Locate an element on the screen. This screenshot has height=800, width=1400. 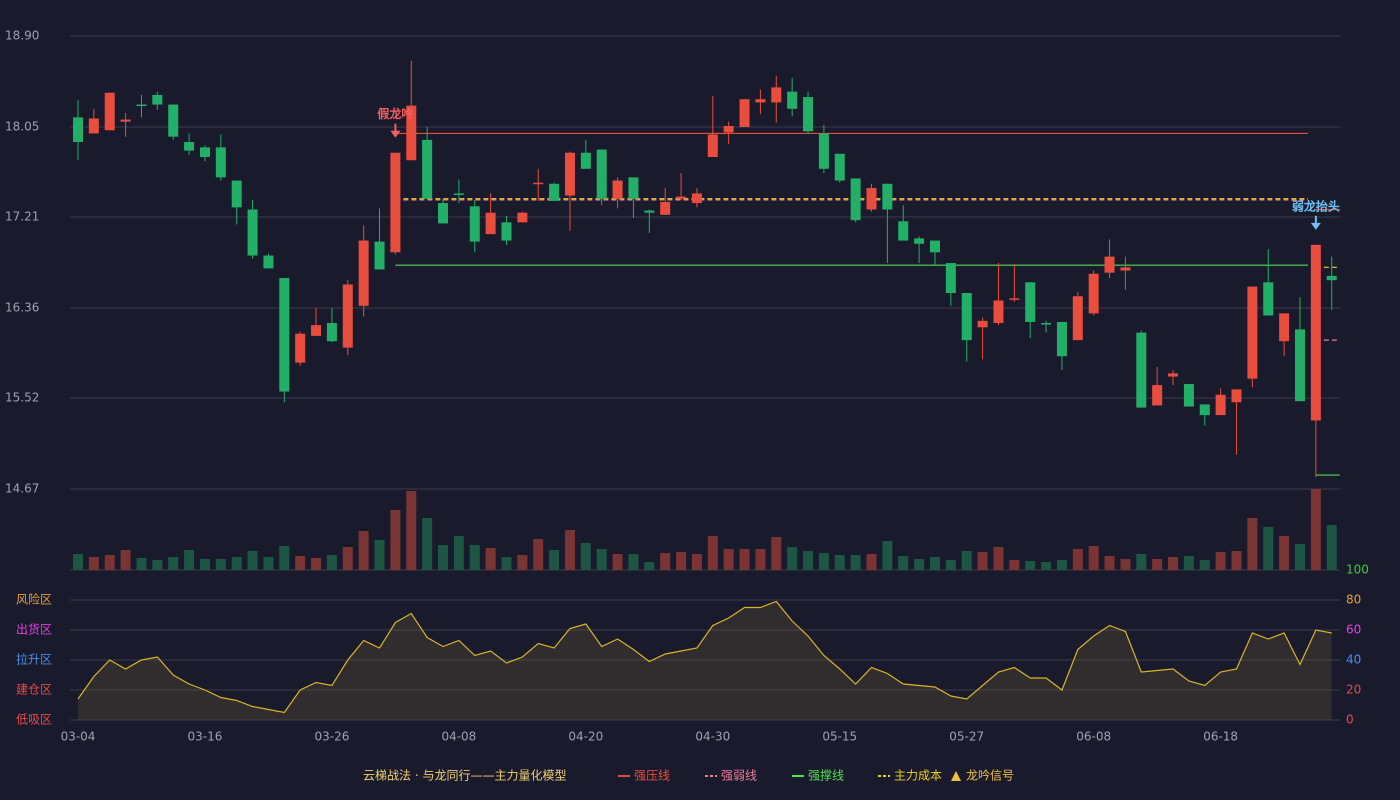
zone-label: 建仓区 is located at coordinates (34, 690).